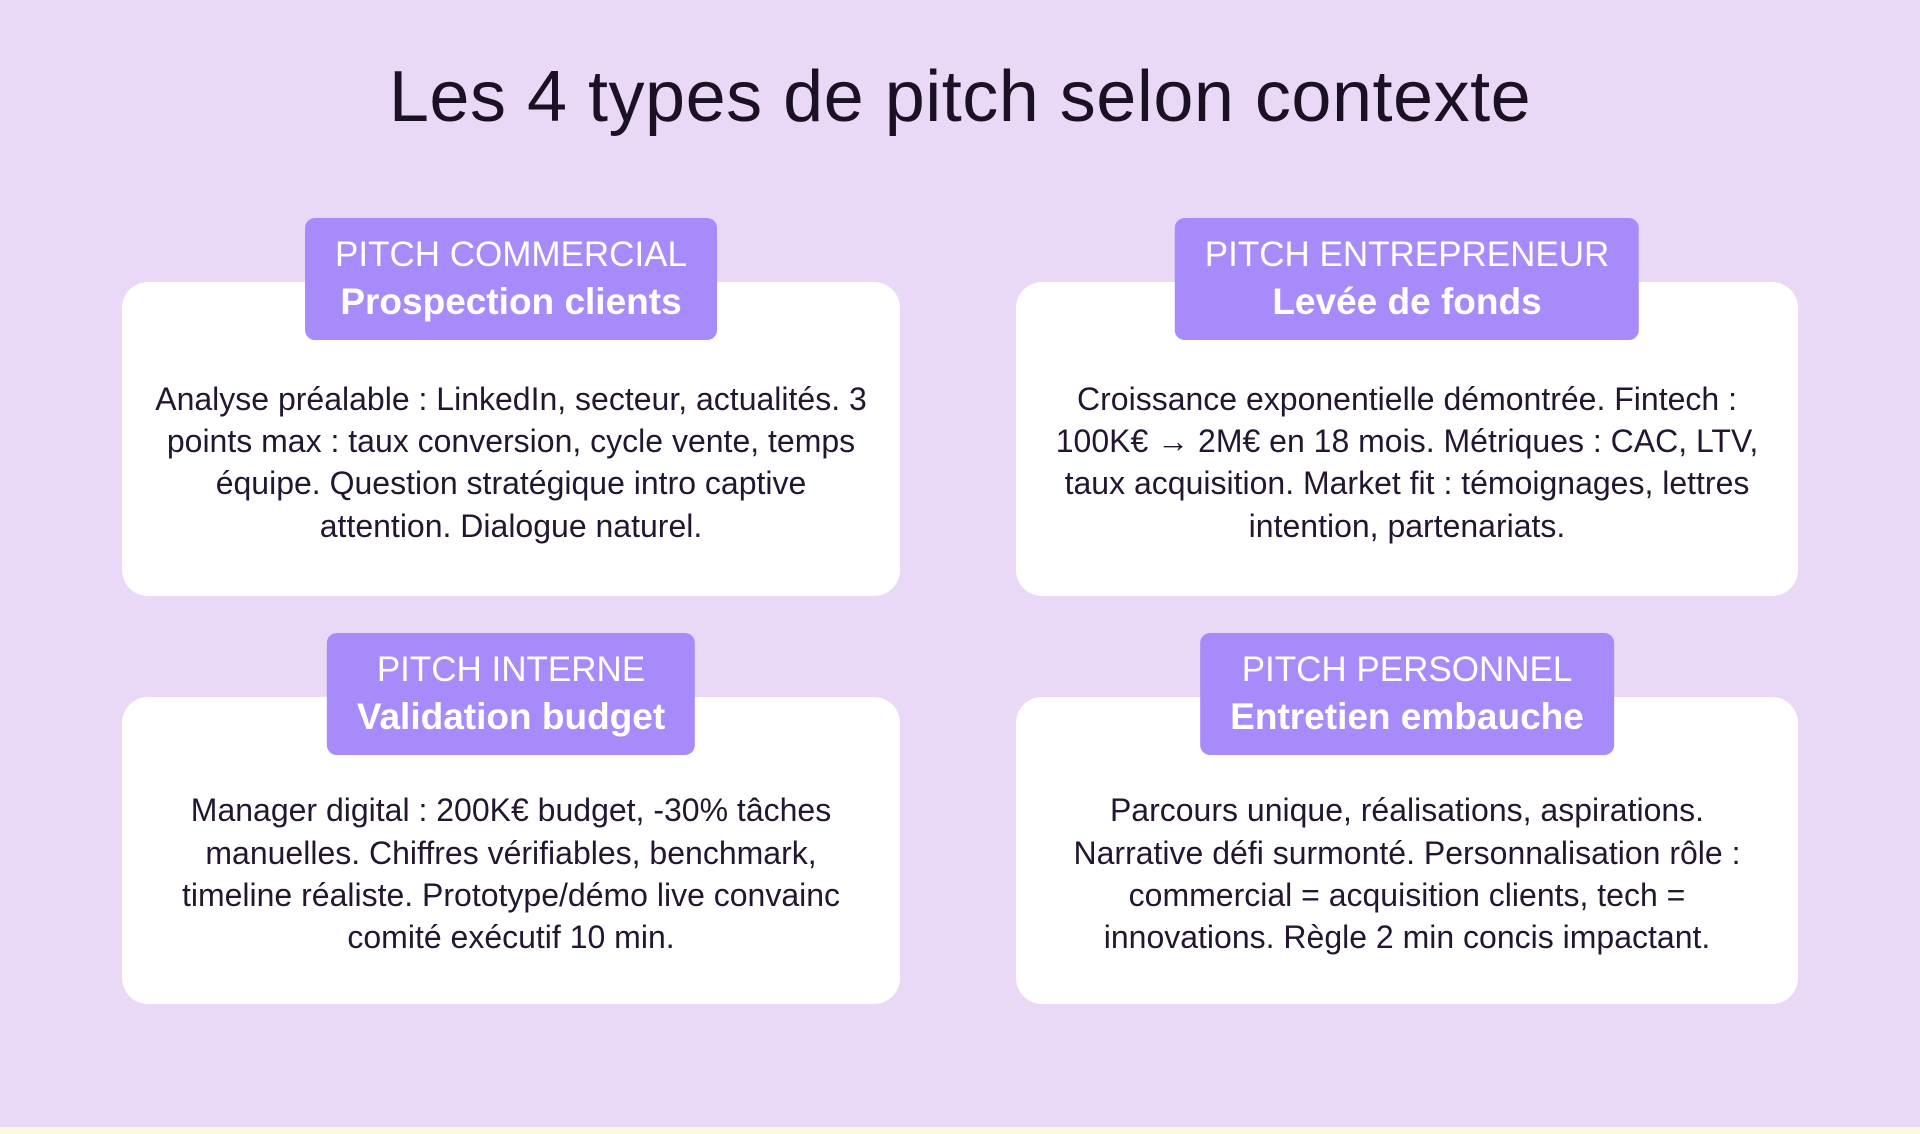 Image resolution: width=1920 pixels, height=1134 pixels. What do you see at coordinates (1407, 279) in the screenshot?
I see `entrepreneur-header-badge: PITCH ENTREPRENEUR Levée de fonds` at bounding box center [1407, 279].